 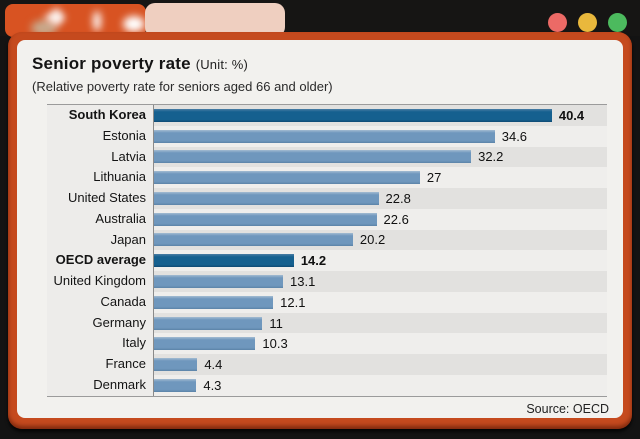 What do you see at coordinates (212, 385) in the screenshot?
I see `value-label: 4.3` at bounding box center [212, 385].